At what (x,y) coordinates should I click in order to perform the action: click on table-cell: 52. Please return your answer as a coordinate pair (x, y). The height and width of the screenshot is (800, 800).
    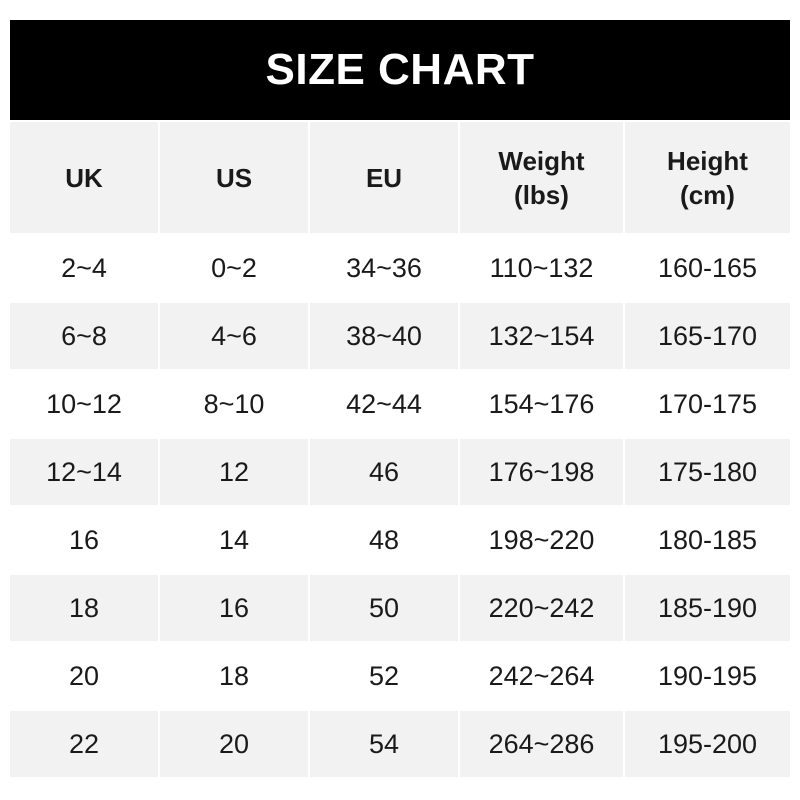
    Looking at the image, I should click on (384, 675).